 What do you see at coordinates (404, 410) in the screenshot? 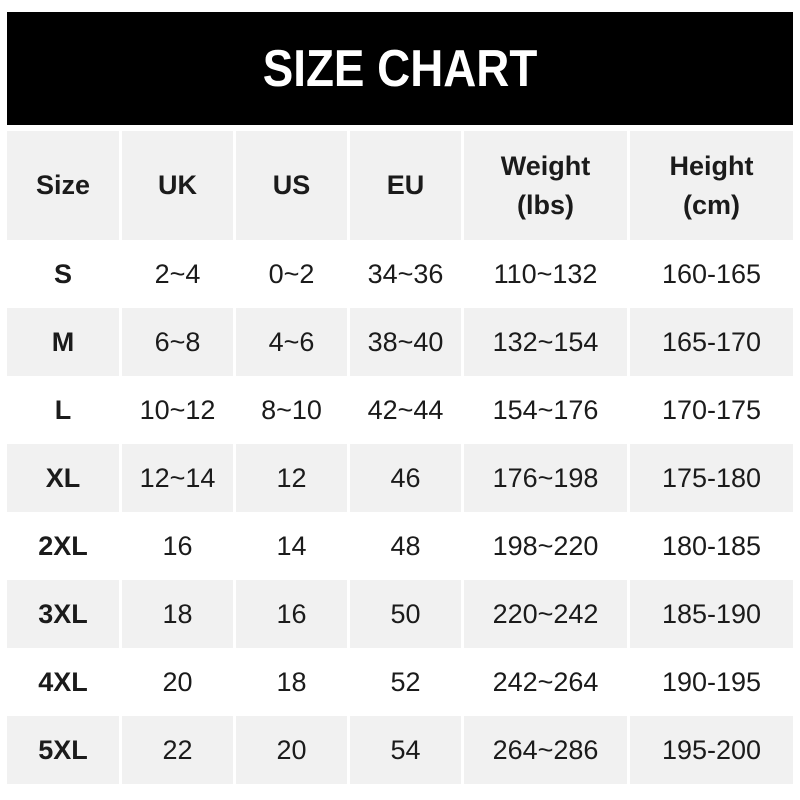
I see `value-cell: 42~44` at bounding box center [404, 410].